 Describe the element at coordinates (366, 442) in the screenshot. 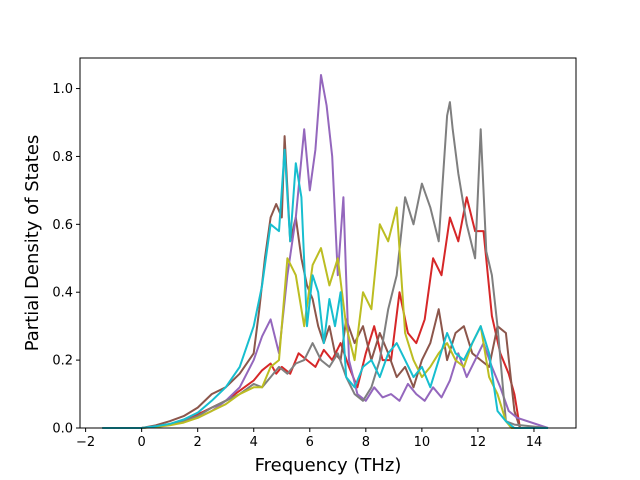

I see `x-tick-label: 8` at that location.